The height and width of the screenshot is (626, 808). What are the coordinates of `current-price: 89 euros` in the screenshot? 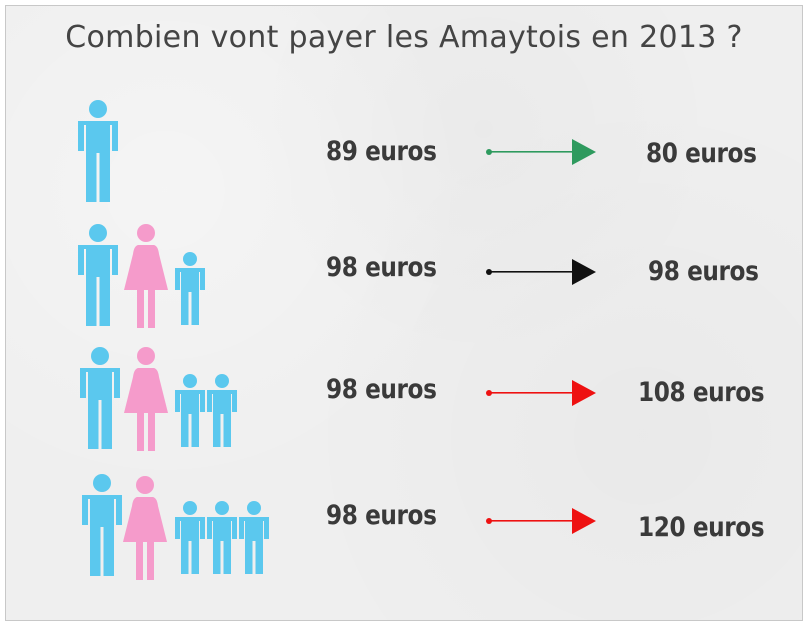 It's located at (381, 151).